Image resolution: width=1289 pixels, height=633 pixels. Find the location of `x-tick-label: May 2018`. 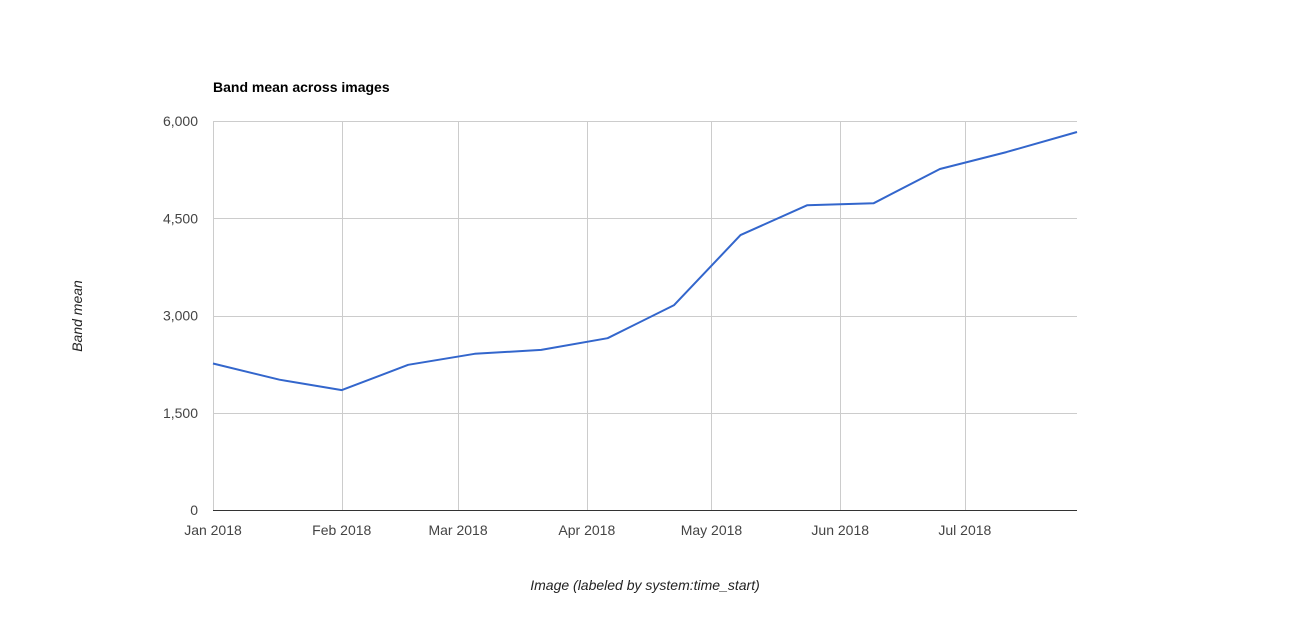

x-tick-label: May 2018 is located at coordinates (712, 530).